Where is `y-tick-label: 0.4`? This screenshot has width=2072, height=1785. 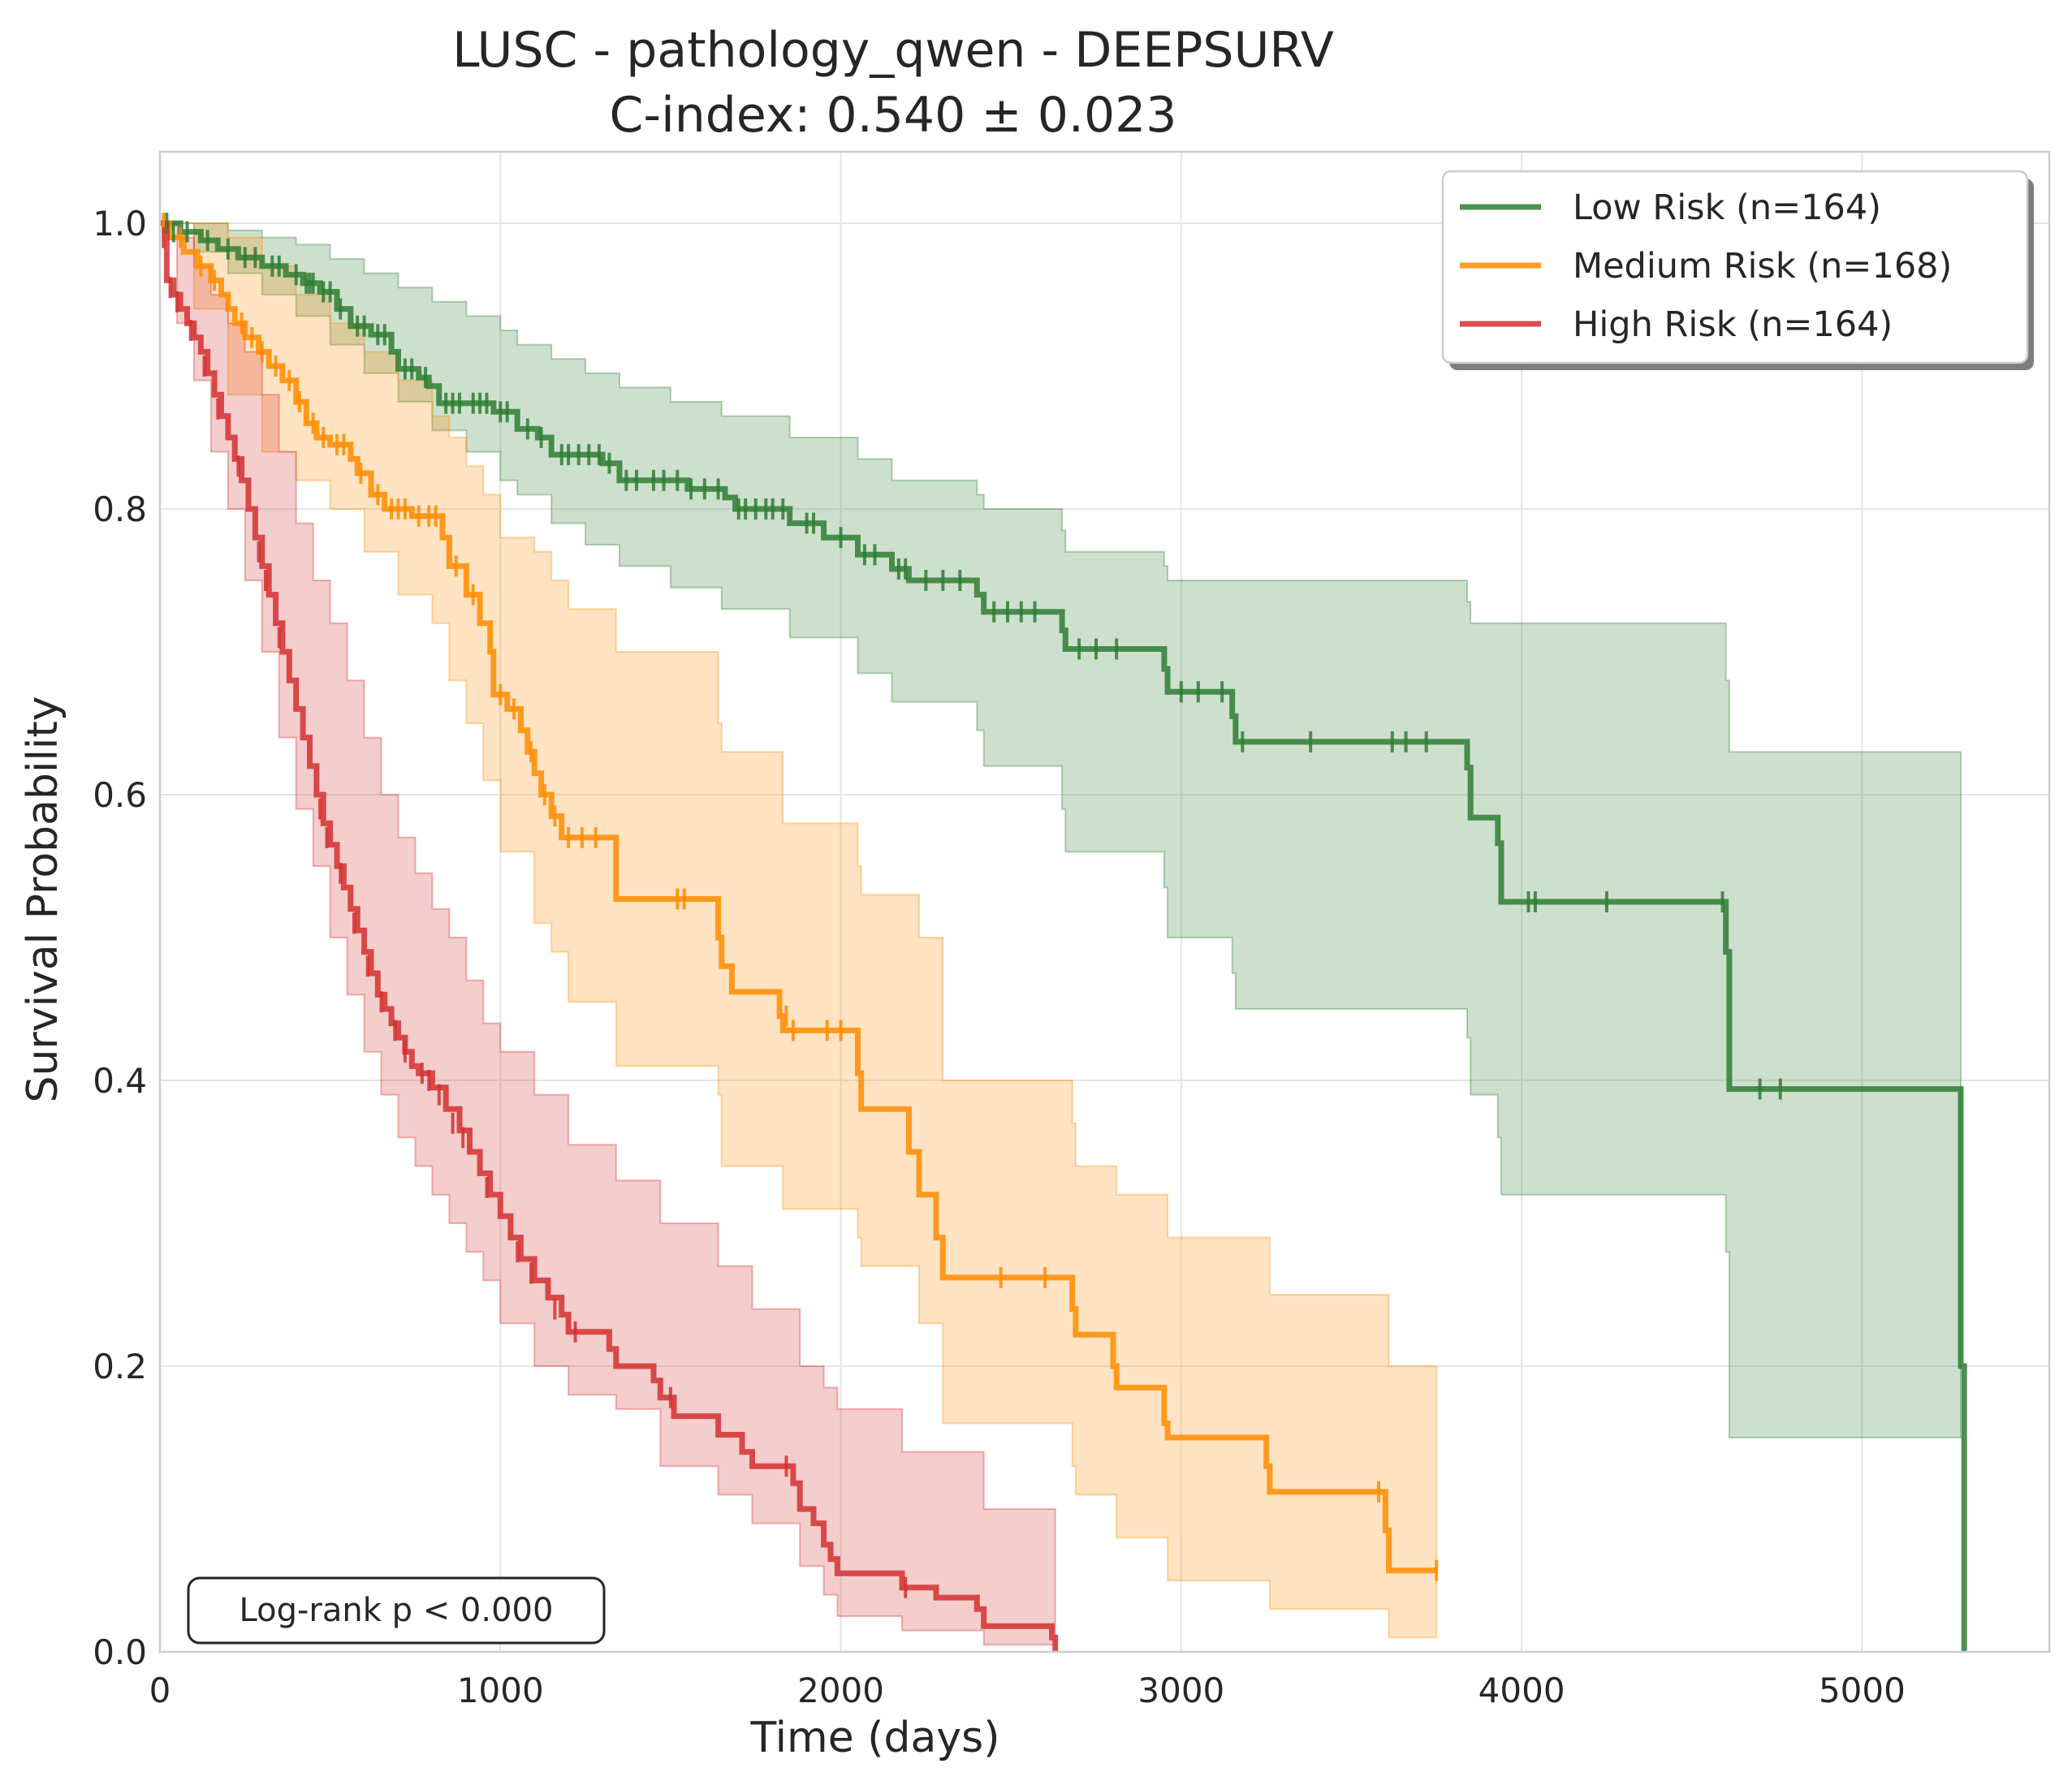 y-tick-label: 0.4 is located at coordinates (120, 1081).